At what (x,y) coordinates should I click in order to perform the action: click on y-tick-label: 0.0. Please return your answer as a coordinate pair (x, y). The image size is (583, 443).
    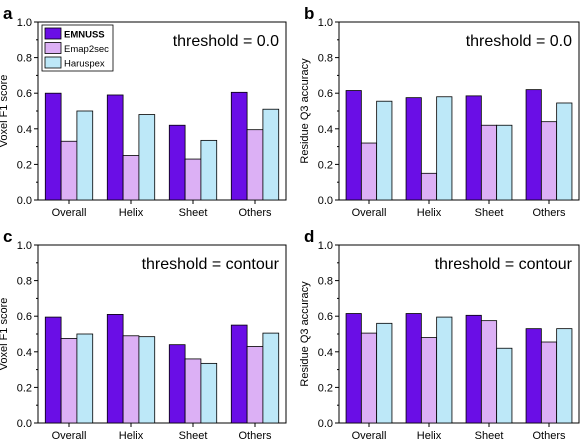
    Looking at the image, I should click on (24, 424).